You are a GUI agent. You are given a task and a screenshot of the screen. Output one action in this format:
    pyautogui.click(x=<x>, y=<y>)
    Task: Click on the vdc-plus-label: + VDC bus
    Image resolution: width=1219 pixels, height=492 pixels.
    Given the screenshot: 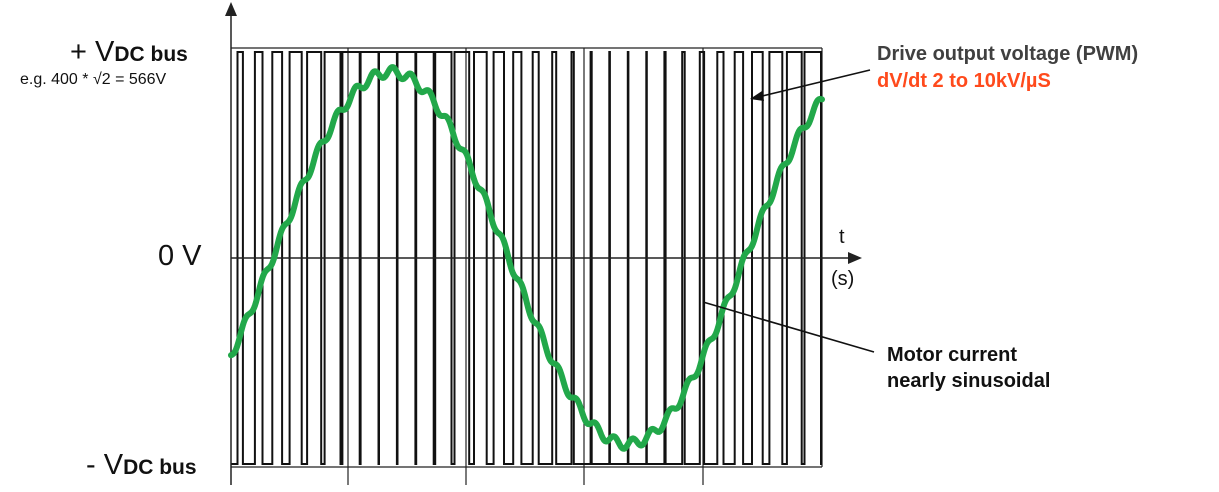 What is the action you would take?
    pyautogui.click(x=129, y=52)
    